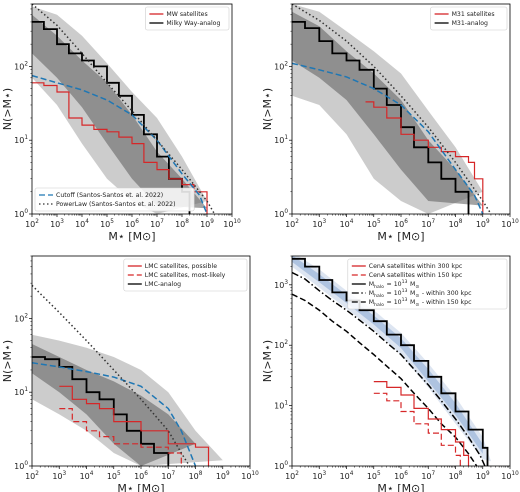  I want to click on legend-label: Milky Way-analog, so click(193, 23).